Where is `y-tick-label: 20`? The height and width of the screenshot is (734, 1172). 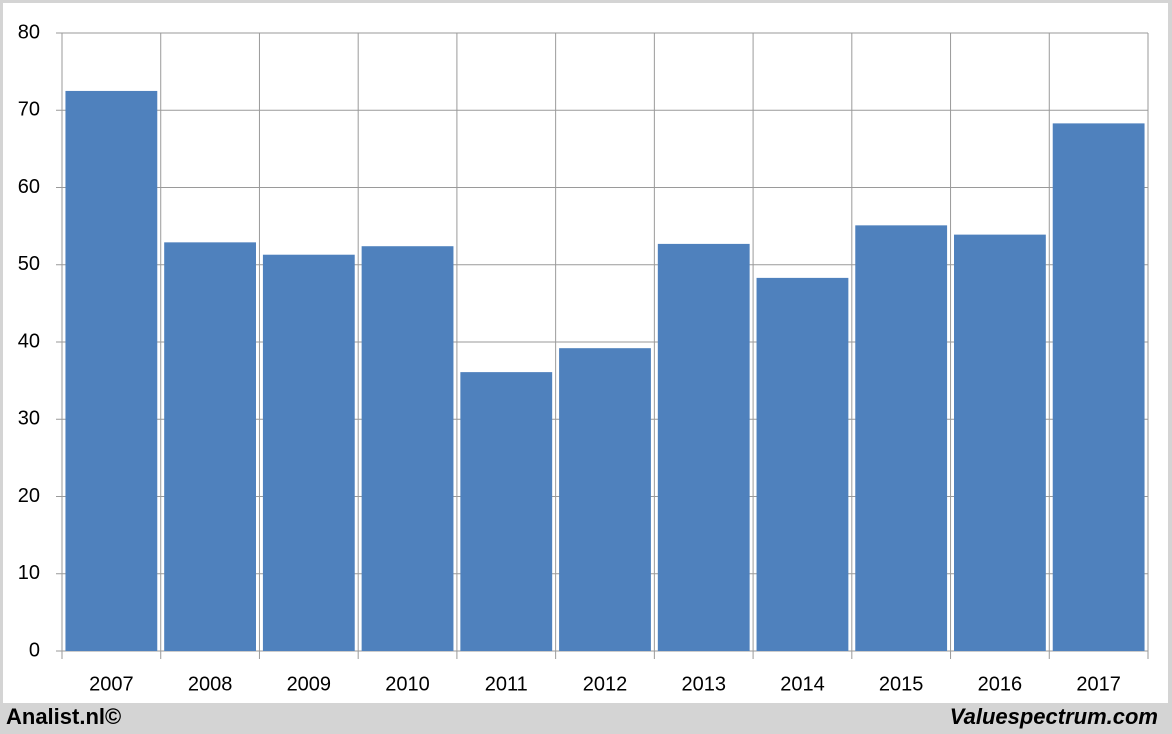 y-tick-label: 20 is located at coordinates (29, 496).